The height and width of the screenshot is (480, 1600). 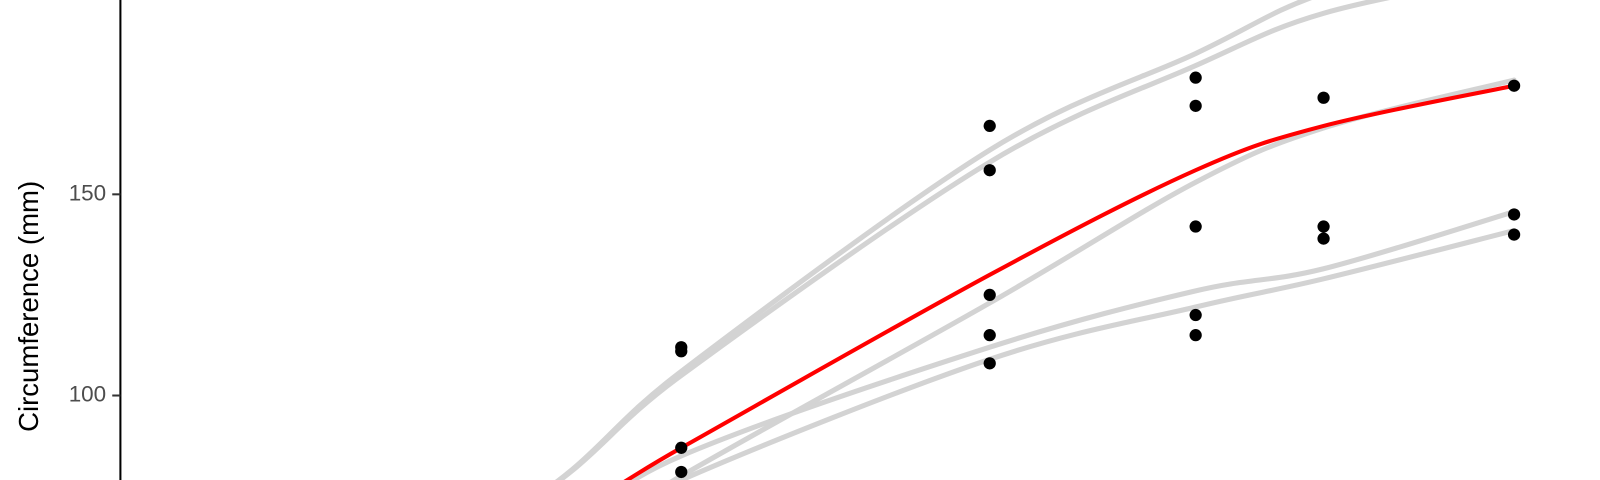 I want to click on y-axis-title: Circumference (mm), so click(x=28, y=306).